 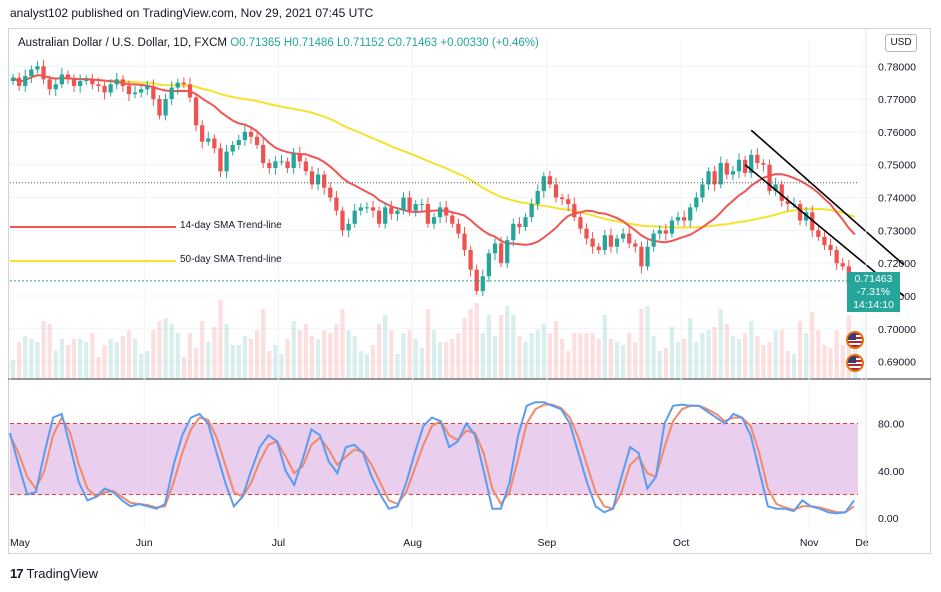 What do you see at coordinates (360, 43) in the screenshot?
I see `legend-low: L0.71152` at bounding box center [360, 43].